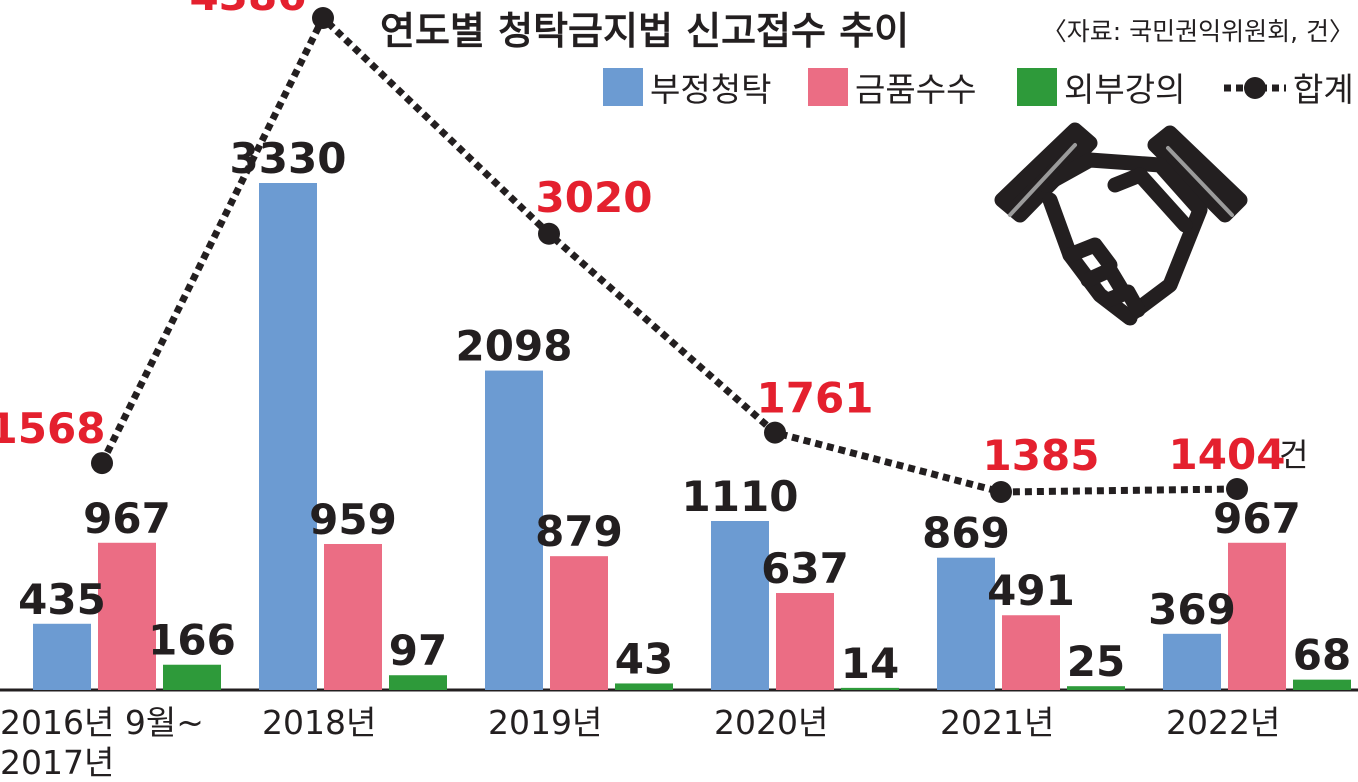 The image size is (1358, 782). Describe the element at coordinates (1198, 31) in the screenshot. I see `chart-source: 〈자료: 국민권익위원회, 건〉` at that location.